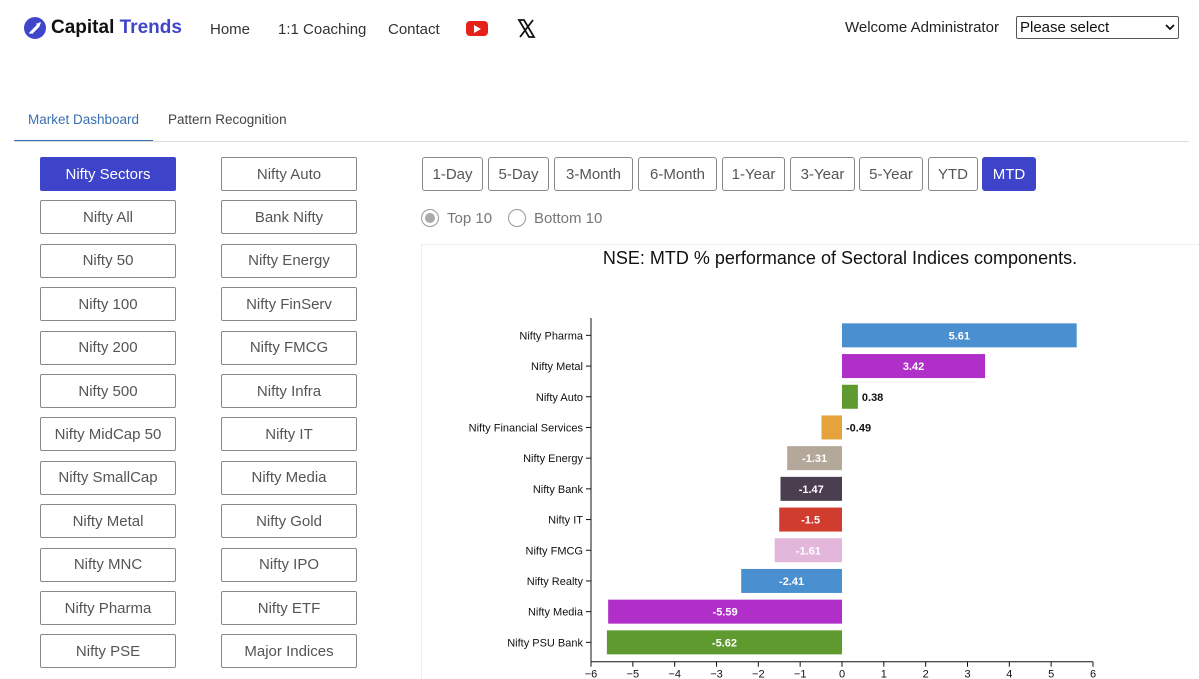  I want to click on radio-top-10: Top 10, so click(456, 218).